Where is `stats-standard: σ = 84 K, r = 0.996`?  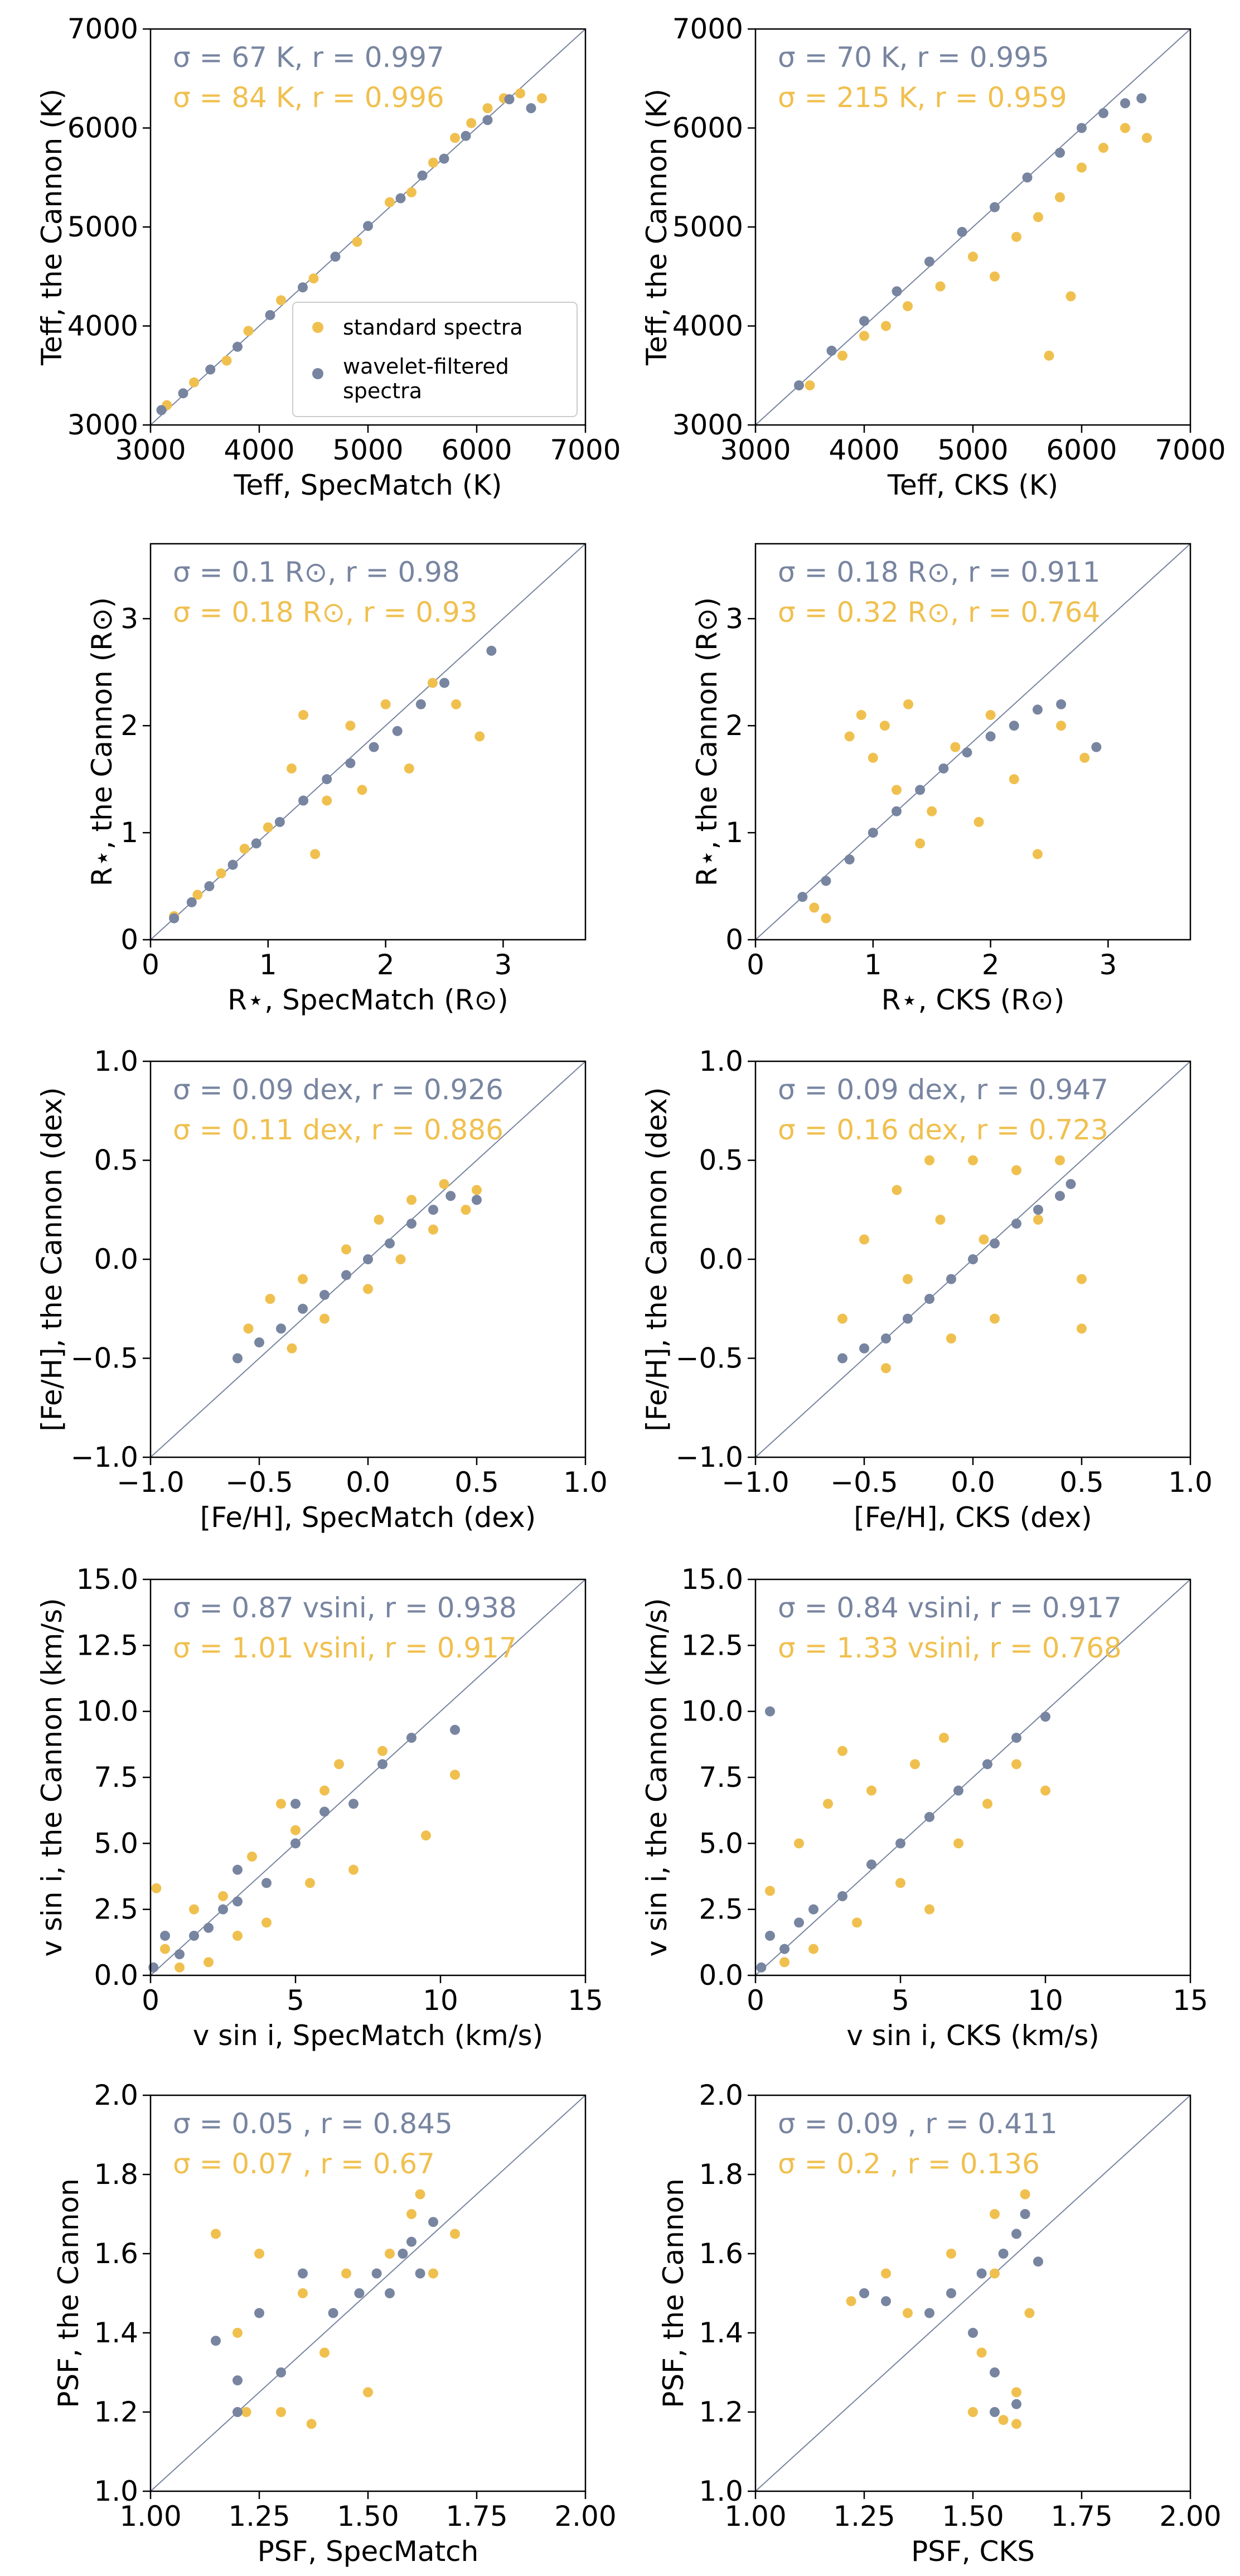 stats-standard: σ = 84 K, r = 0.996 is located at coordinates (308, 98).